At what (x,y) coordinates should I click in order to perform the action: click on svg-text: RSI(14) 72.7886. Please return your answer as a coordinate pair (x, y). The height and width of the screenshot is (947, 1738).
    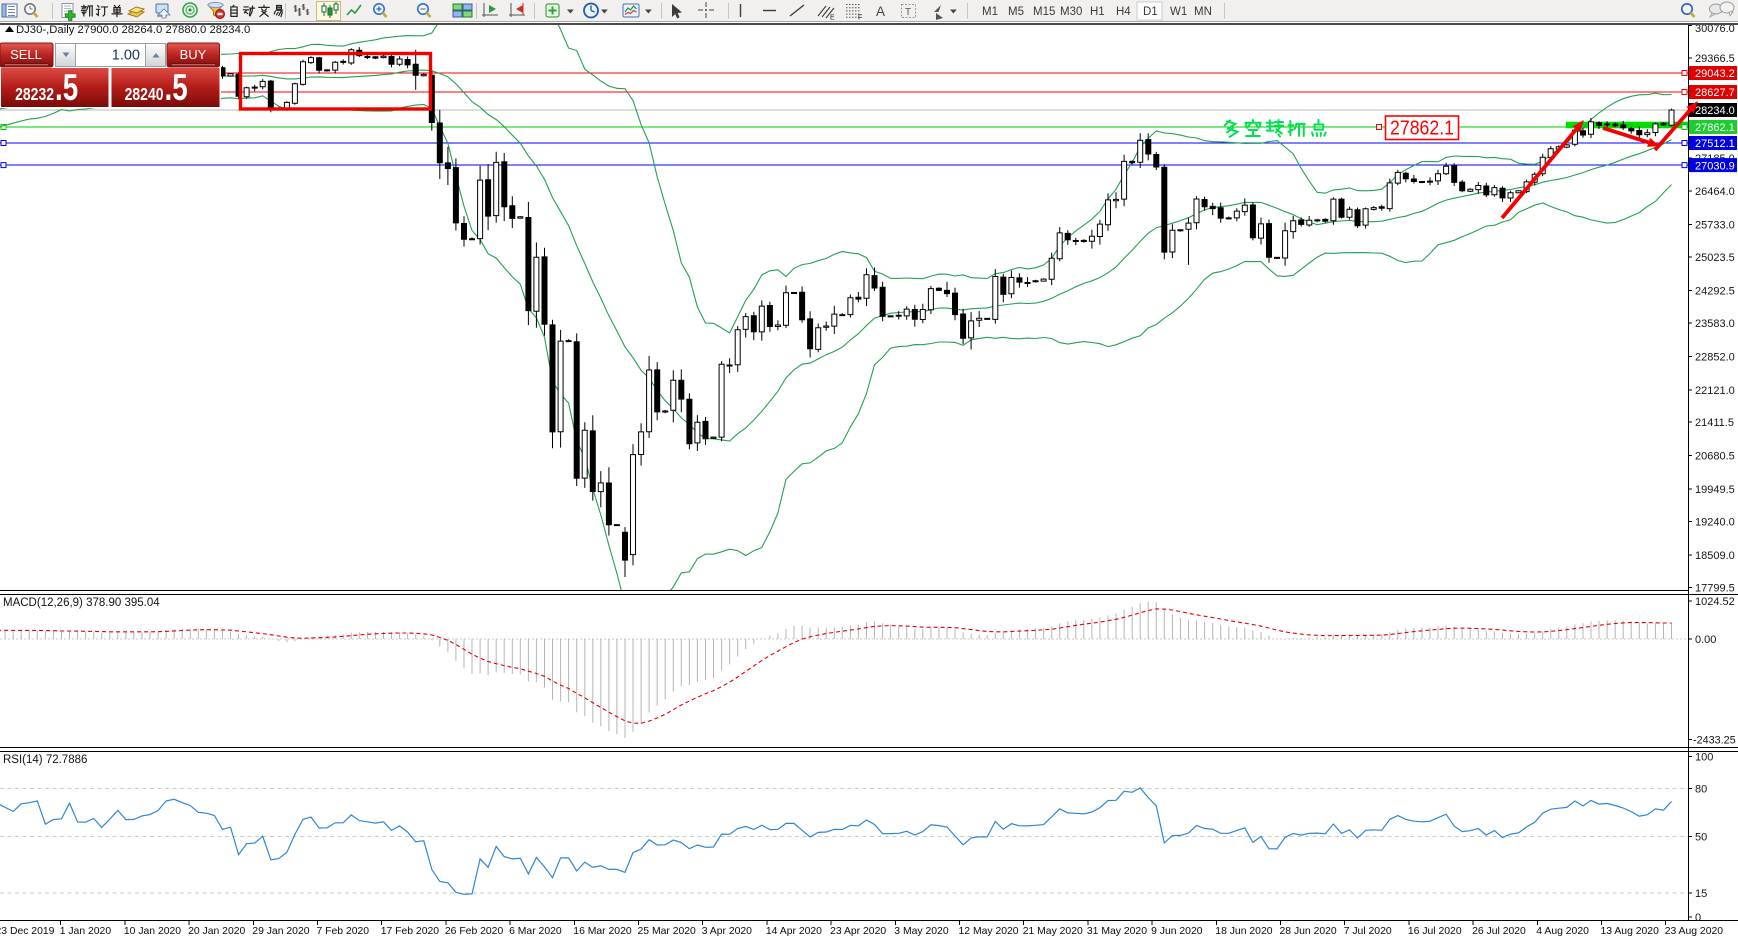
    Looking at the image, I should click on (45, 760).